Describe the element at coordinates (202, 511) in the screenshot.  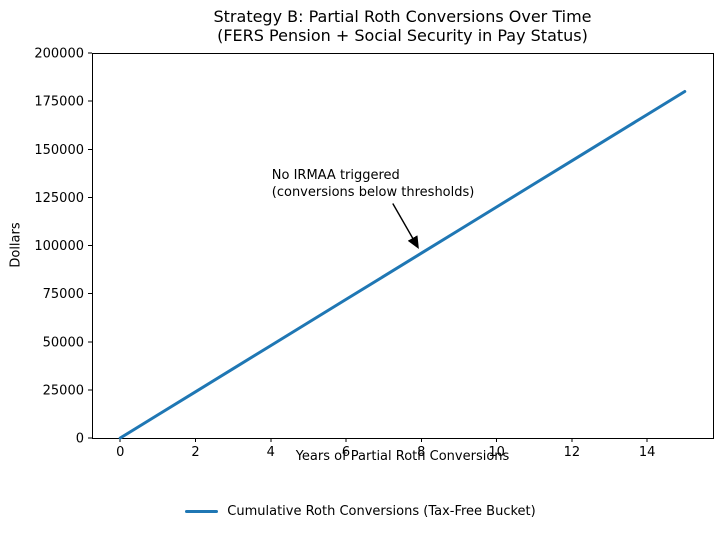
I see `legend-line-swatch` at that location.